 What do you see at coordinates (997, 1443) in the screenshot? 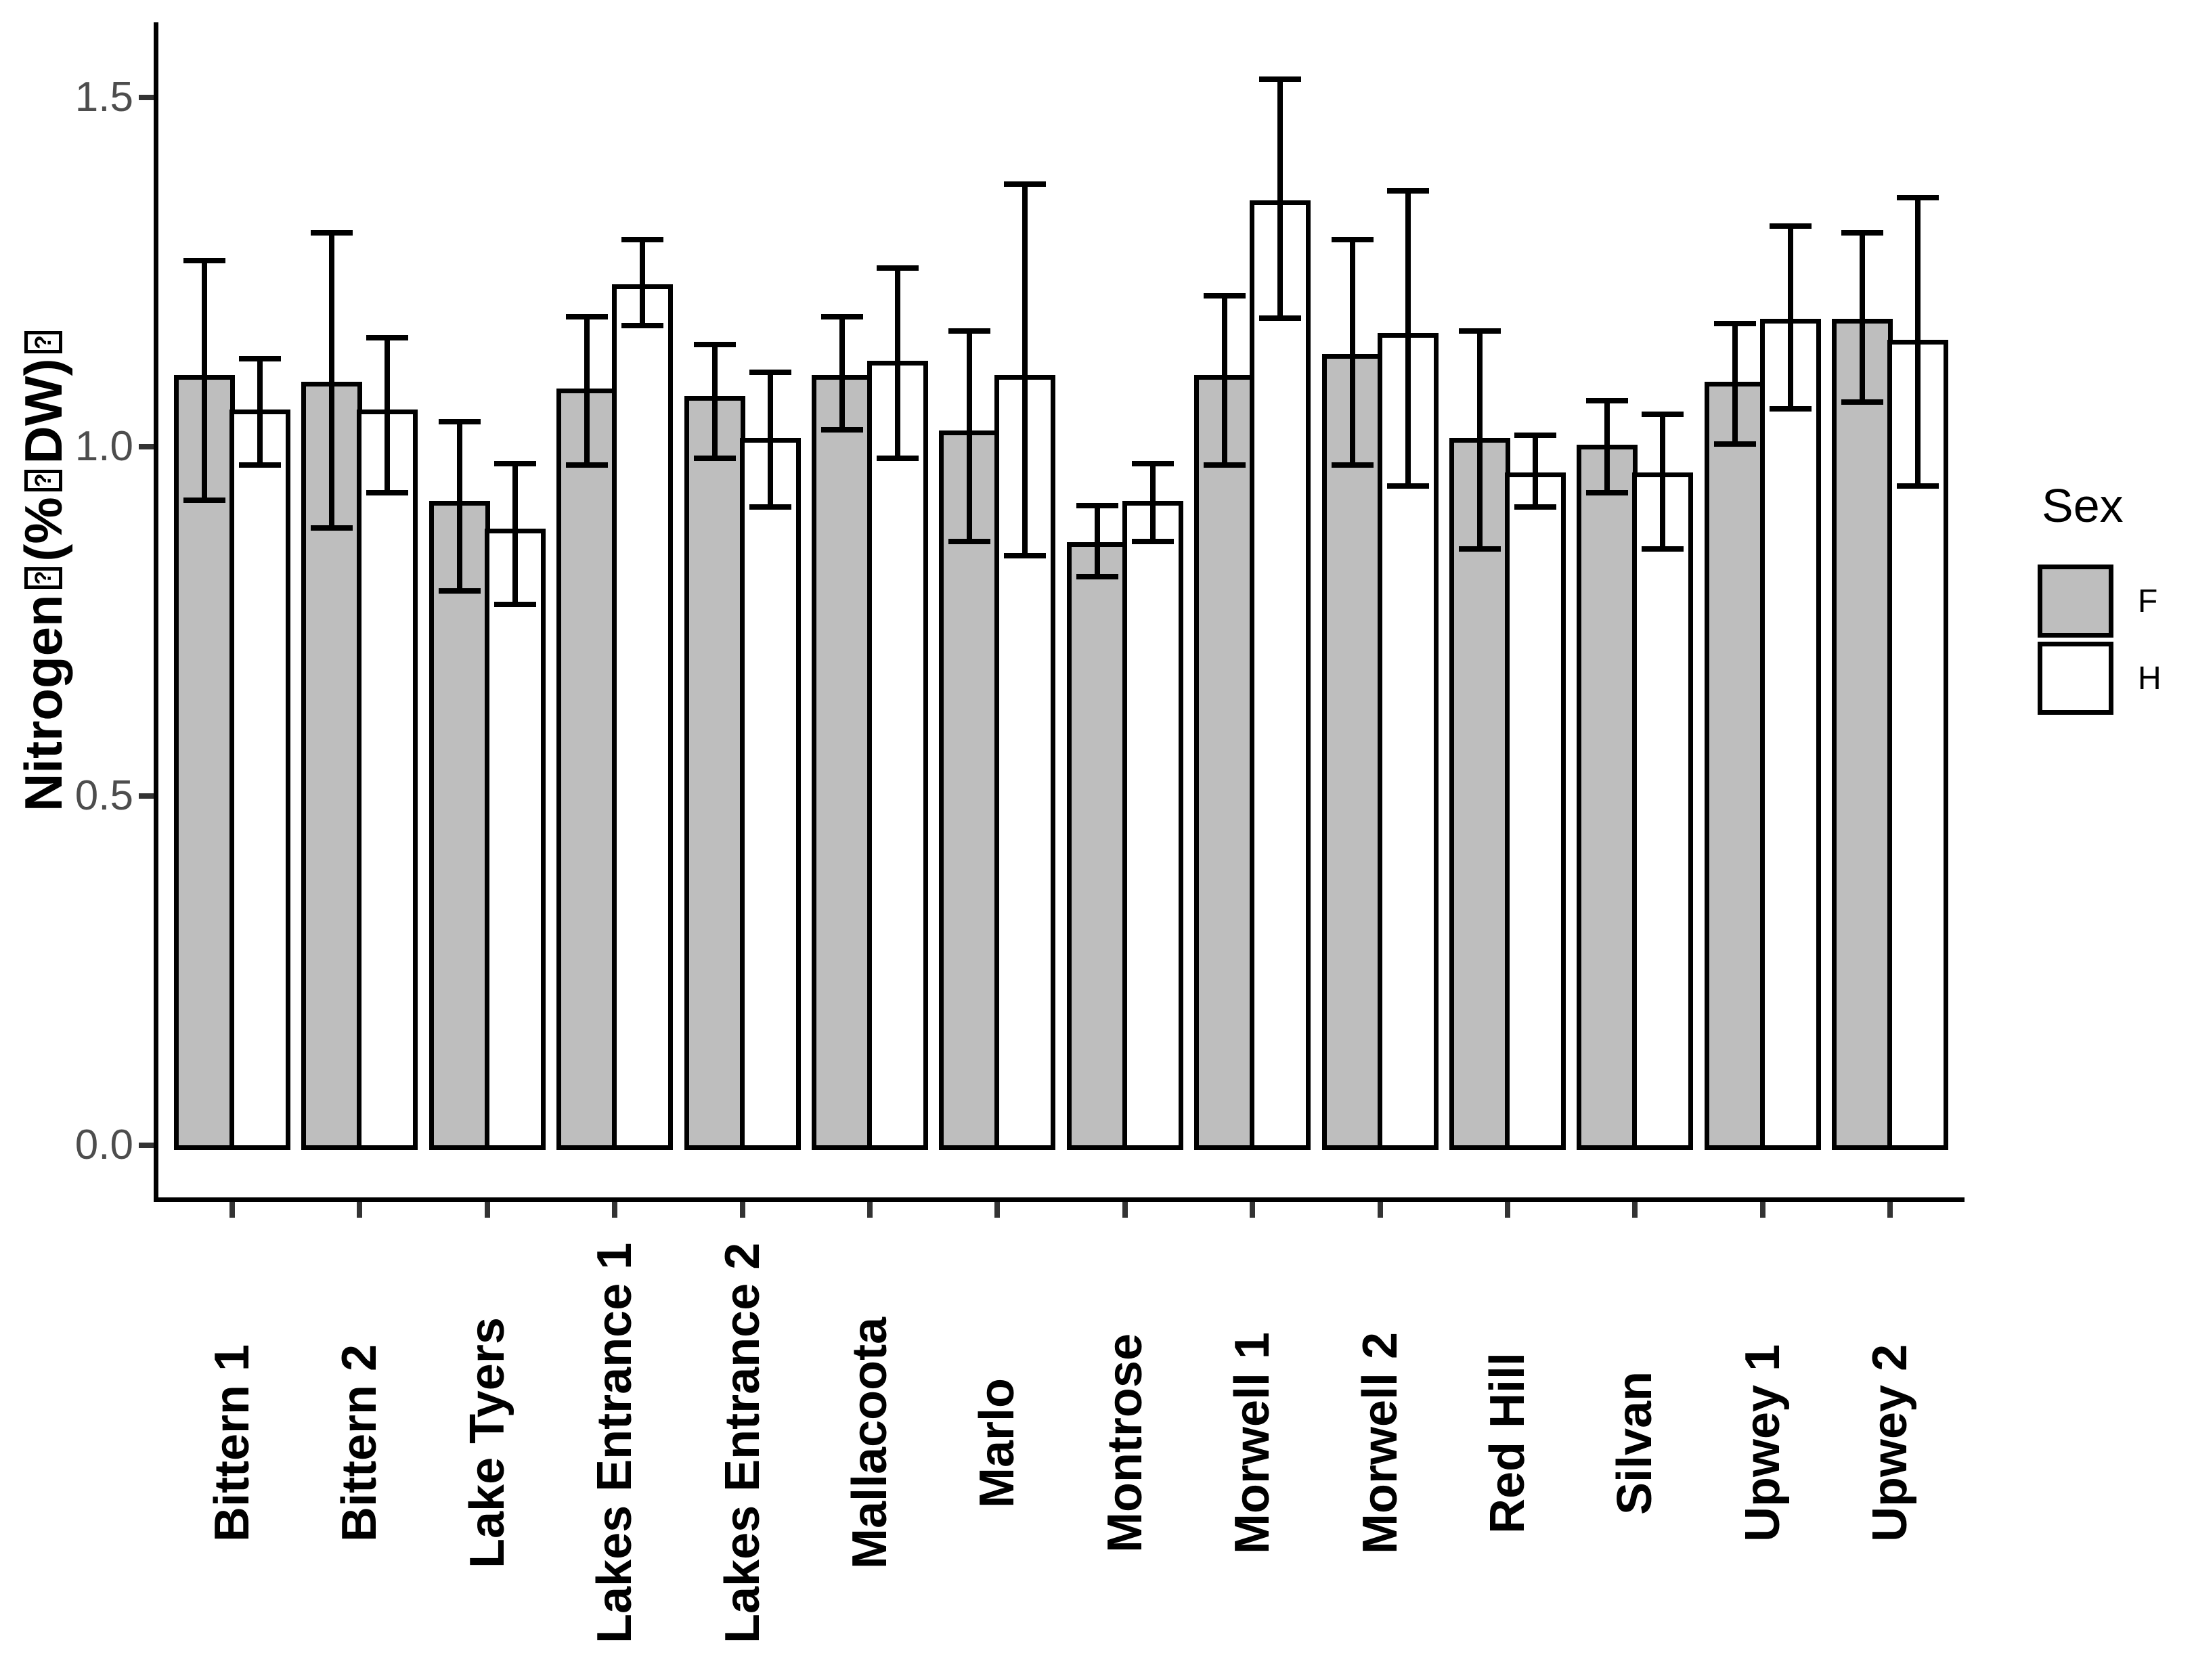
I see `x-axis-label: Marlo` at bounding box center [997, 1443].